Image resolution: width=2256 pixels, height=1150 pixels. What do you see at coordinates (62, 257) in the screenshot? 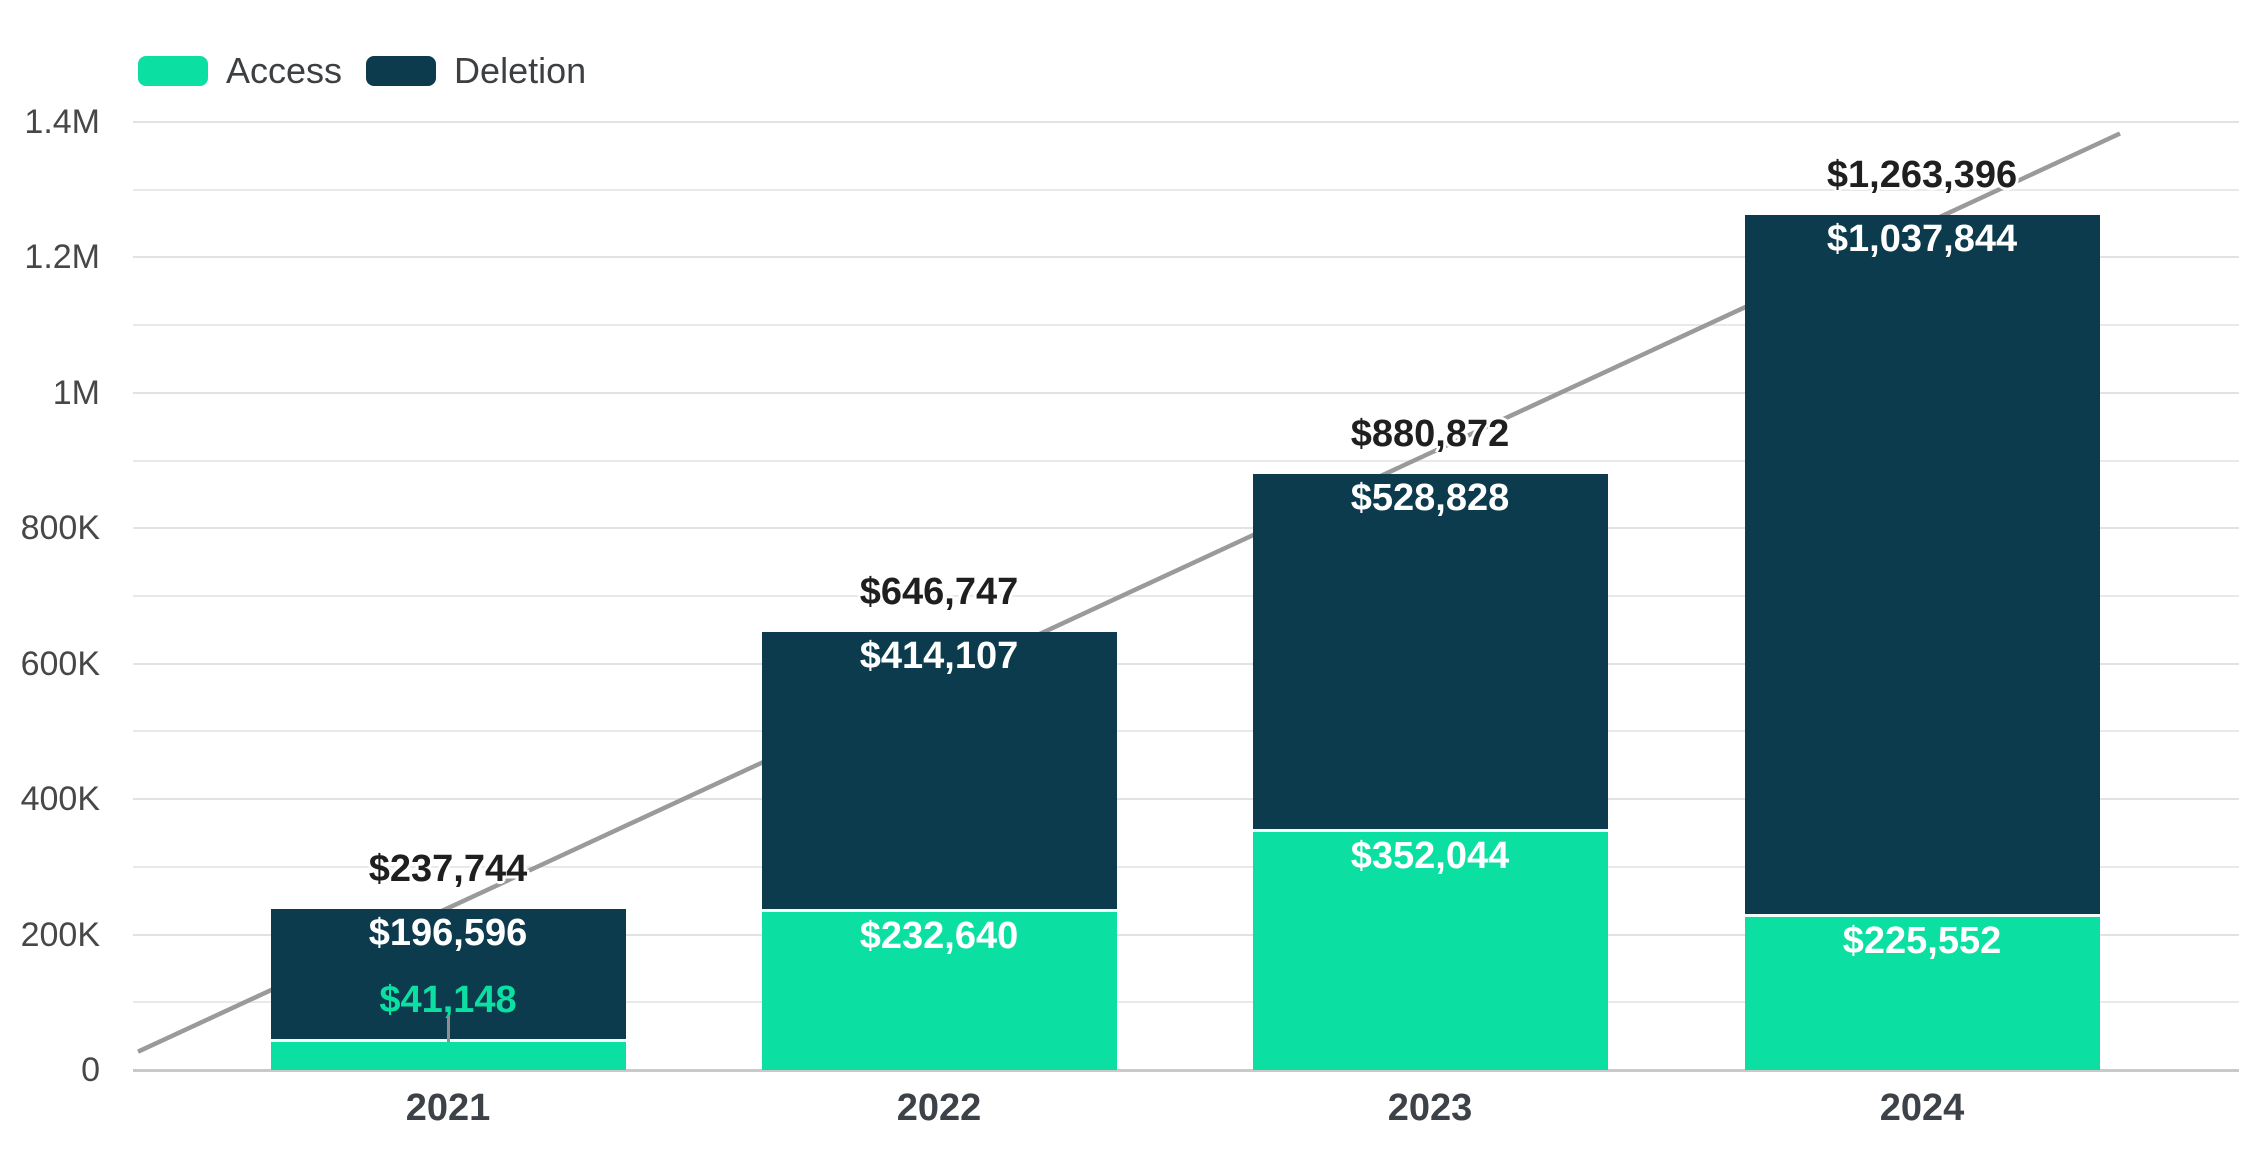
I see `y-axis-tick-label: 1.2M` at bounding box center [62, 257].